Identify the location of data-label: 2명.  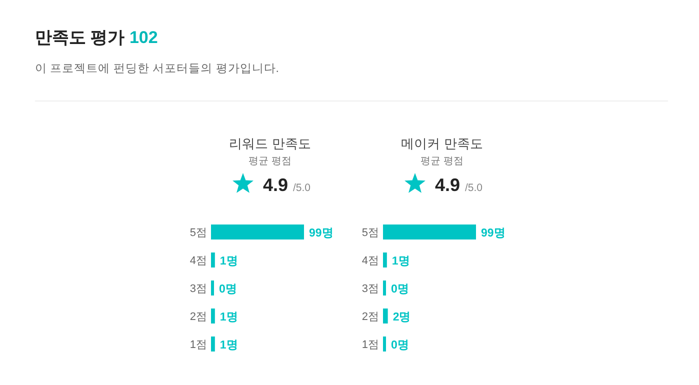
(402, 317).